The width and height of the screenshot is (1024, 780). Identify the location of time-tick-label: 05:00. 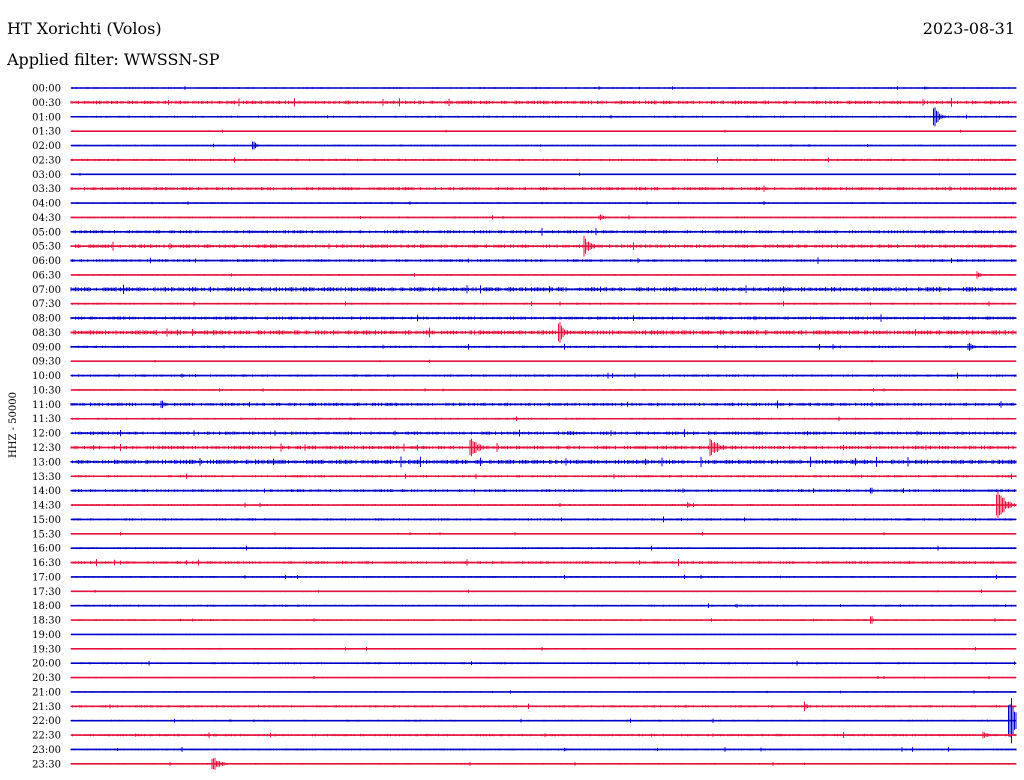
(46, 232).